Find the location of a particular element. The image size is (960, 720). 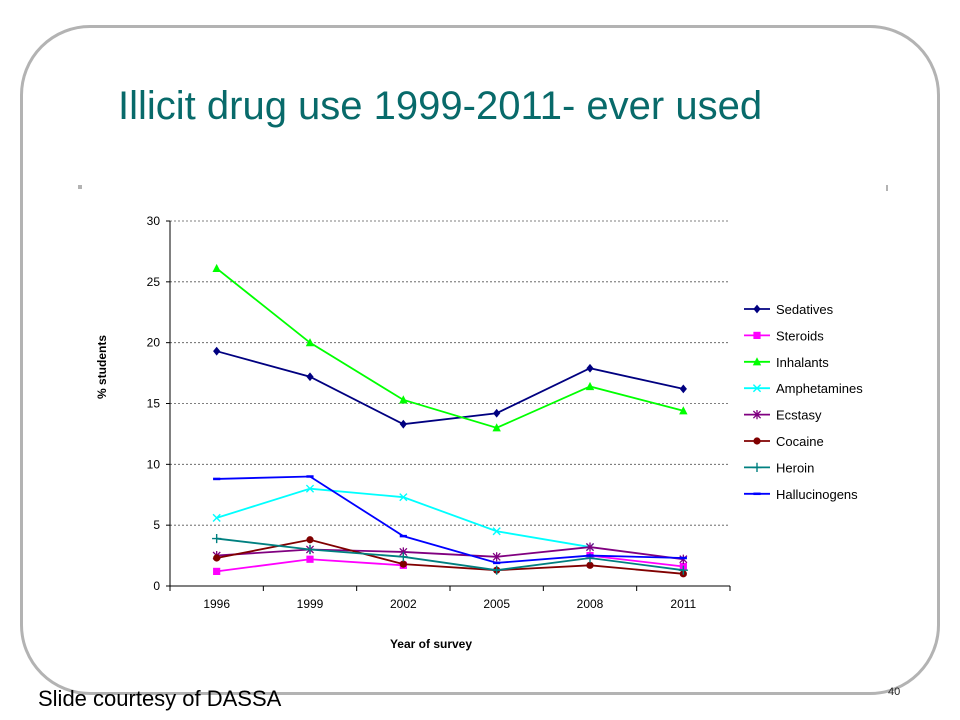

series-hallucinogens is located at coordinates (450, 520).